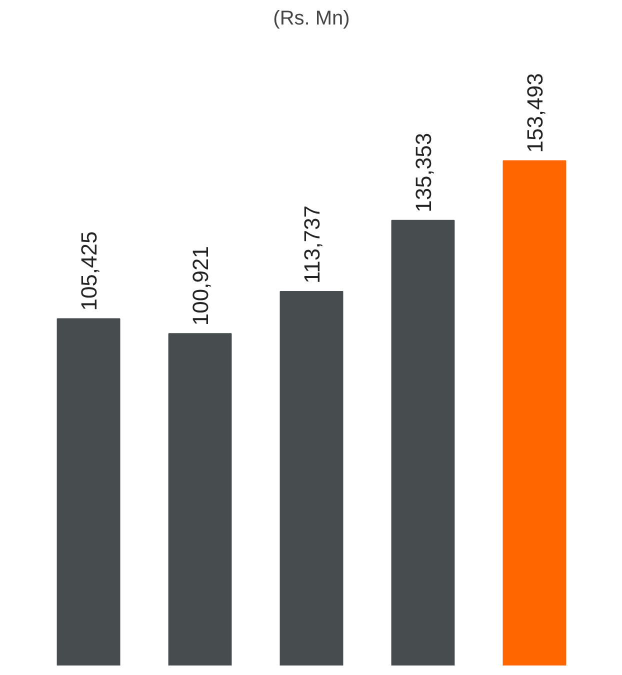  What do you see at coordinates (89, 271) in the screenshot?
I see `data-label: 105,425` at bounding box center [89, 271].